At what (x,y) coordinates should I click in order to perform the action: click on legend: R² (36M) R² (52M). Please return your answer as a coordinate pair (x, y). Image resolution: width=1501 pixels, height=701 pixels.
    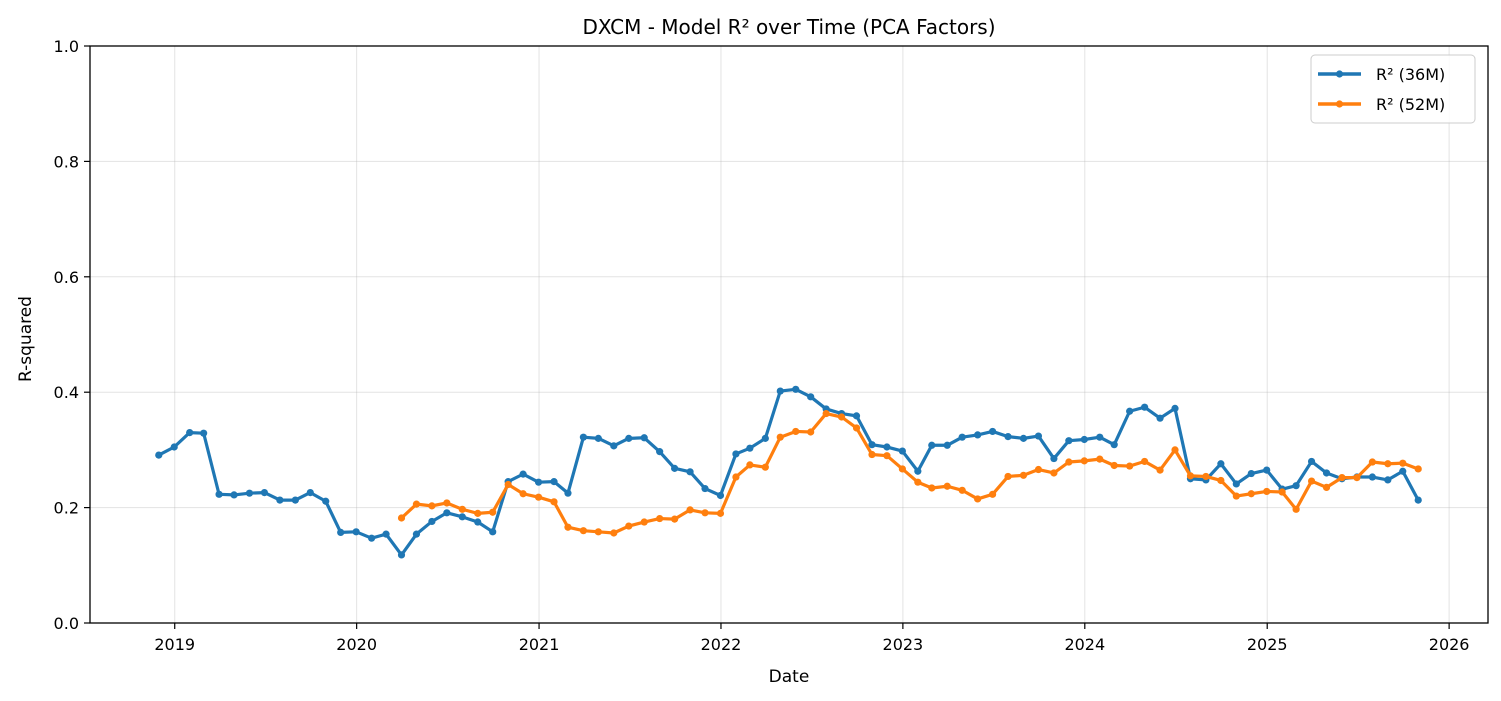
    Looking at the image, I should click on (1393, 89).